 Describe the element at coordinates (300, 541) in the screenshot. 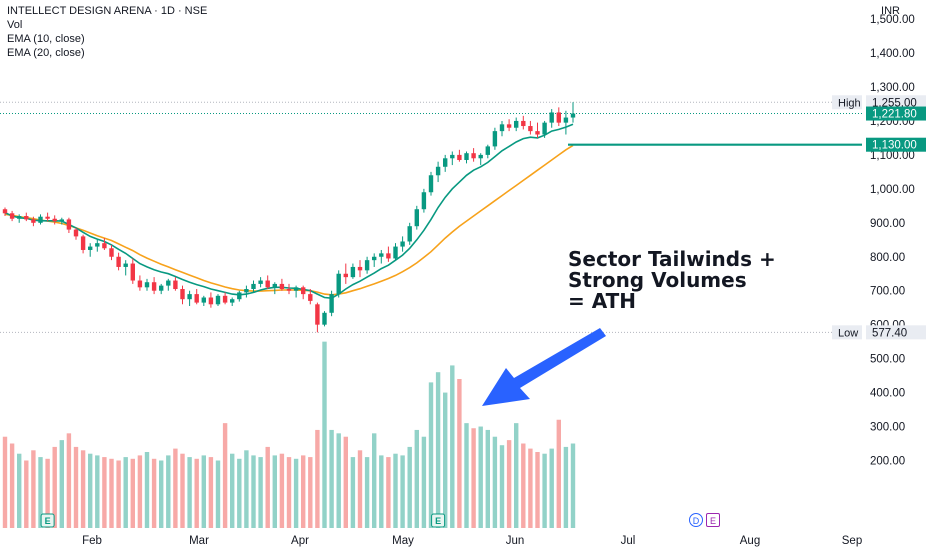

I see `time-axis-label: Apr` at that location.